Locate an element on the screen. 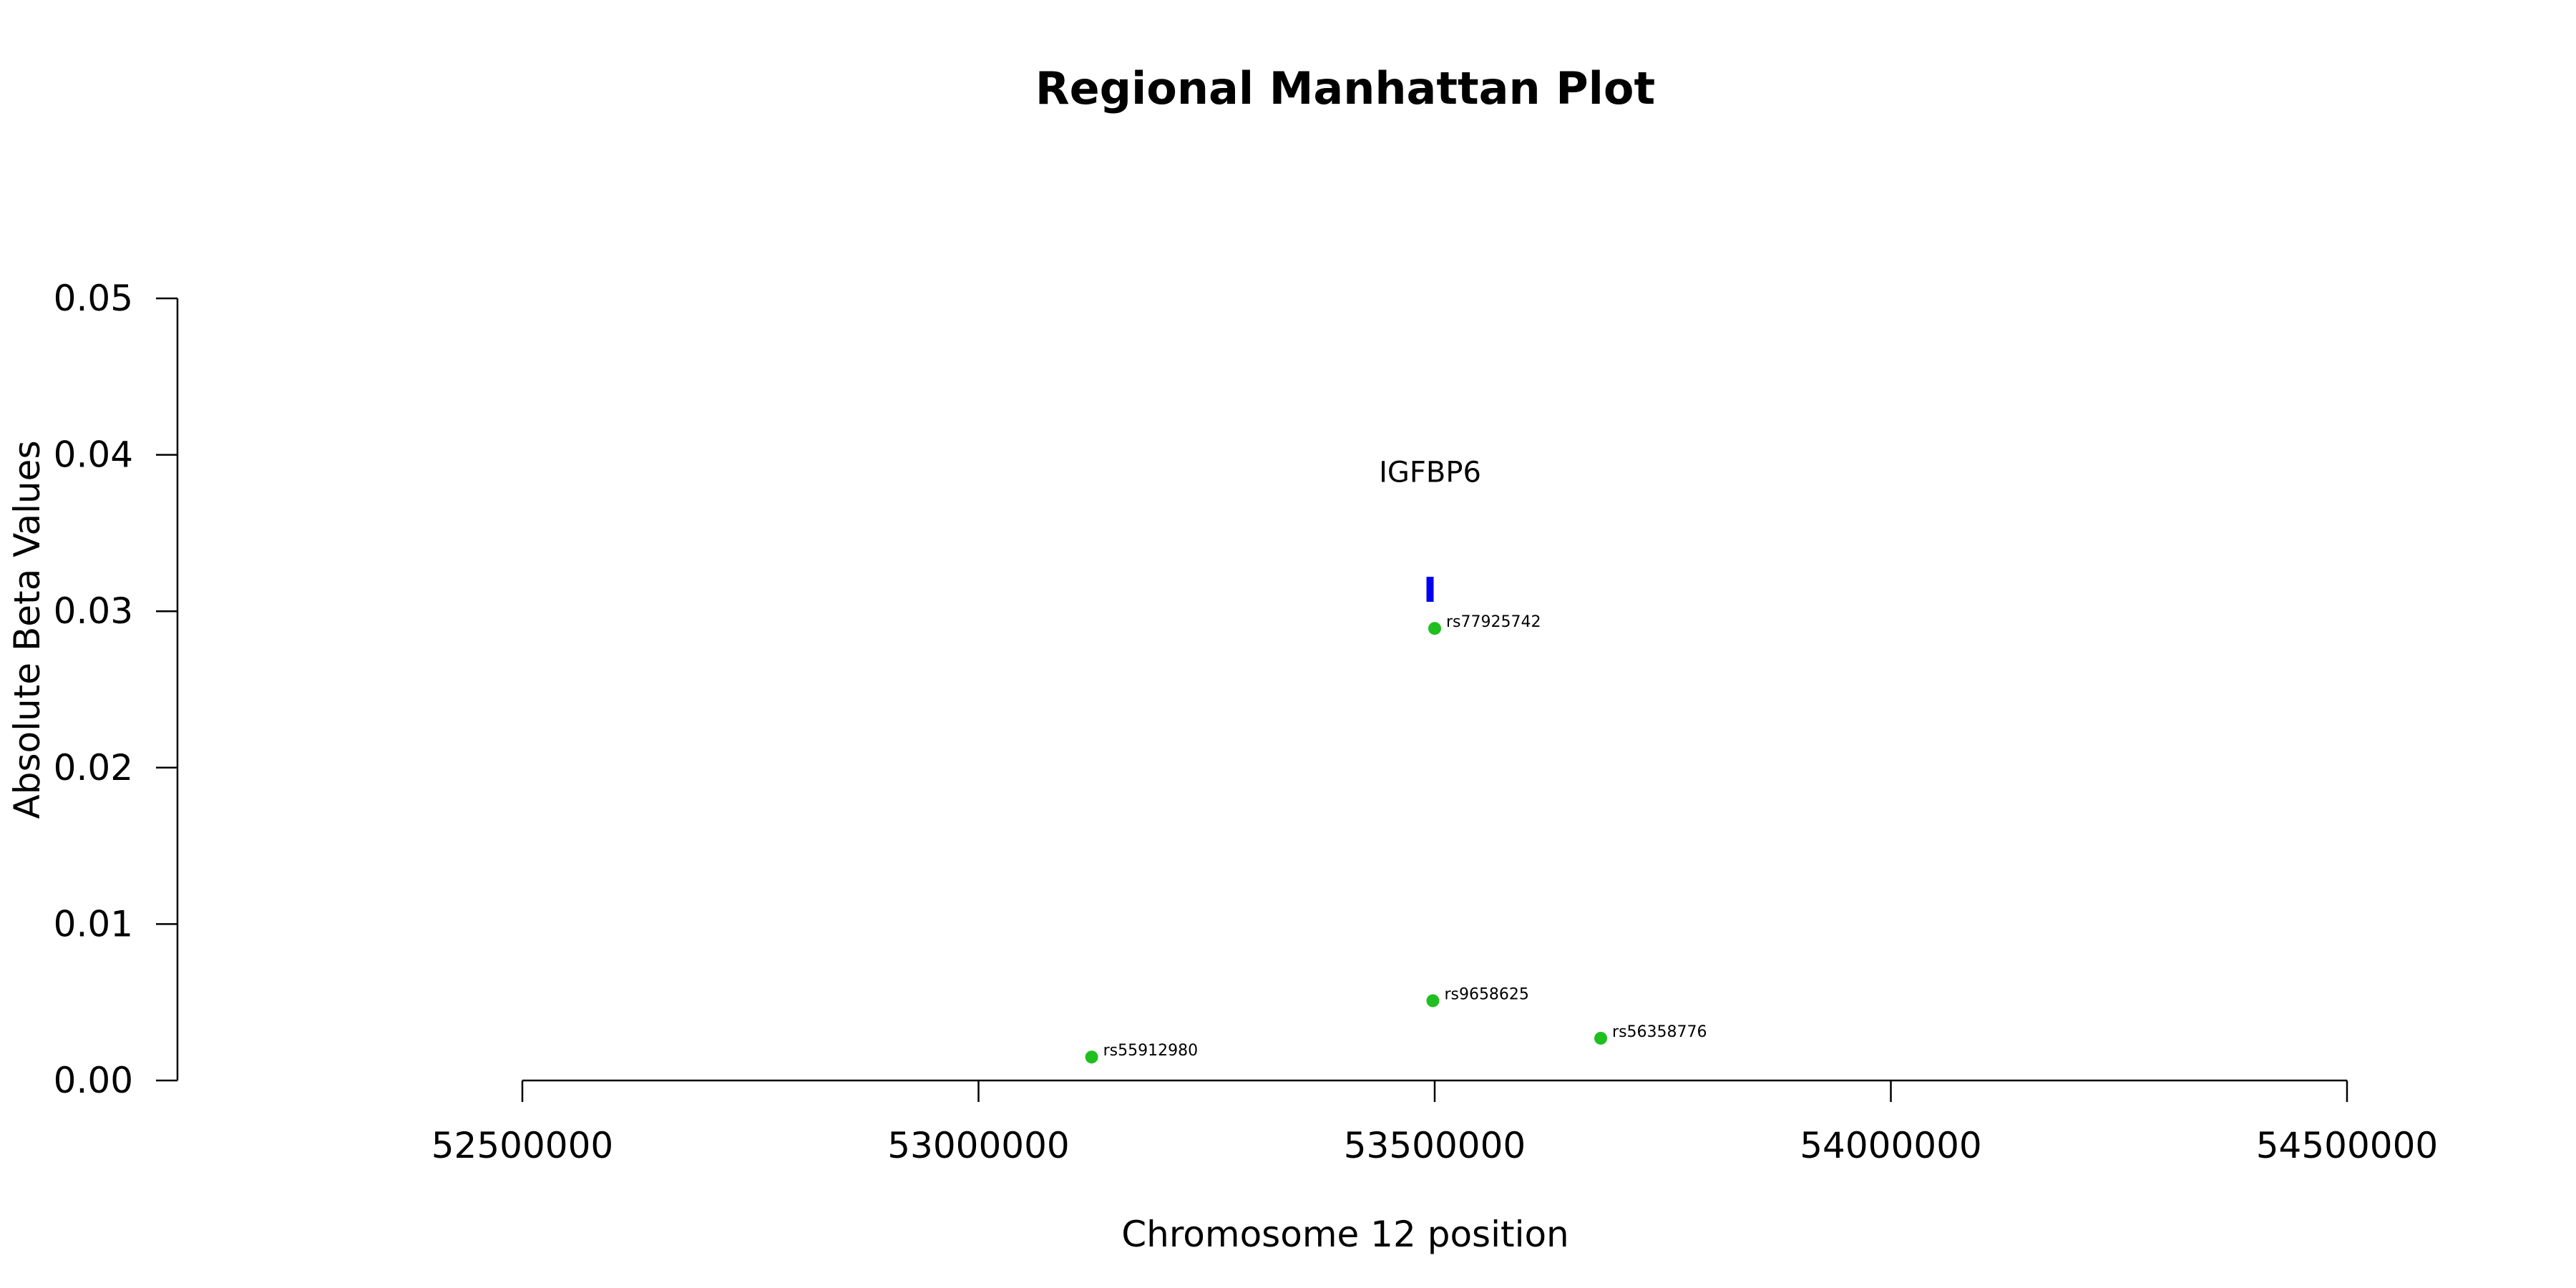 The image size is (2576, 1288). x-tick-label: 53500000 is located at coordinates (1435, 1145).